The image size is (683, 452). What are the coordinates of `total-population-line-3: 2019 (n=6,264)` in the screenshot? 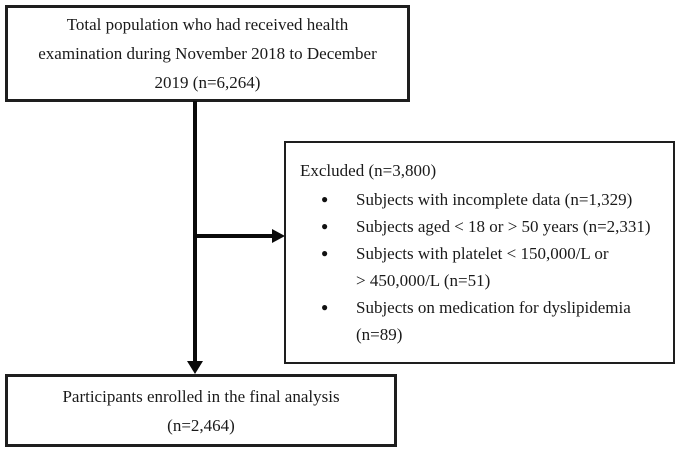 It's located at (207, 82).